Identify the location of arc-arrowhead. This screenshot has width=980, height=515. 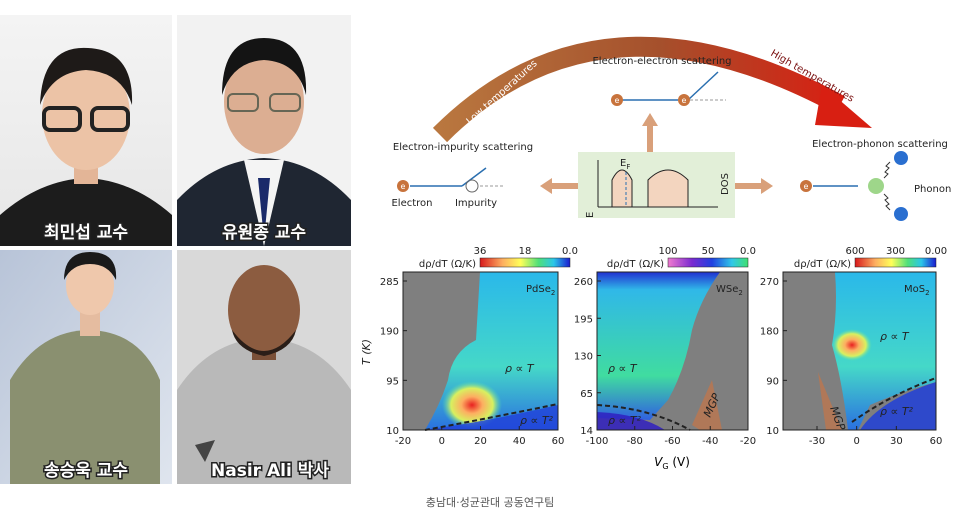
(843, 106).